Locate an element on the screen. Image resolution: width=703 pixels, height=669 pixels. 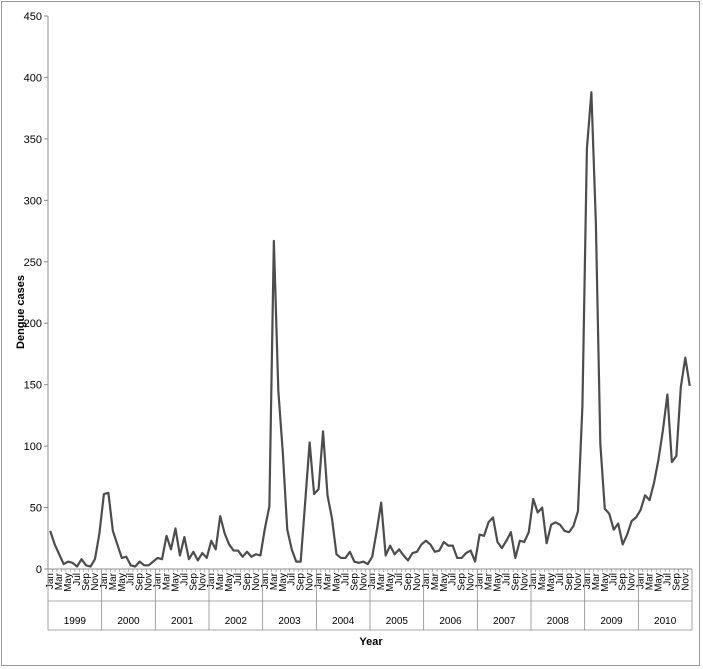
year-label: 2007 is located at coordinates (504, 621).